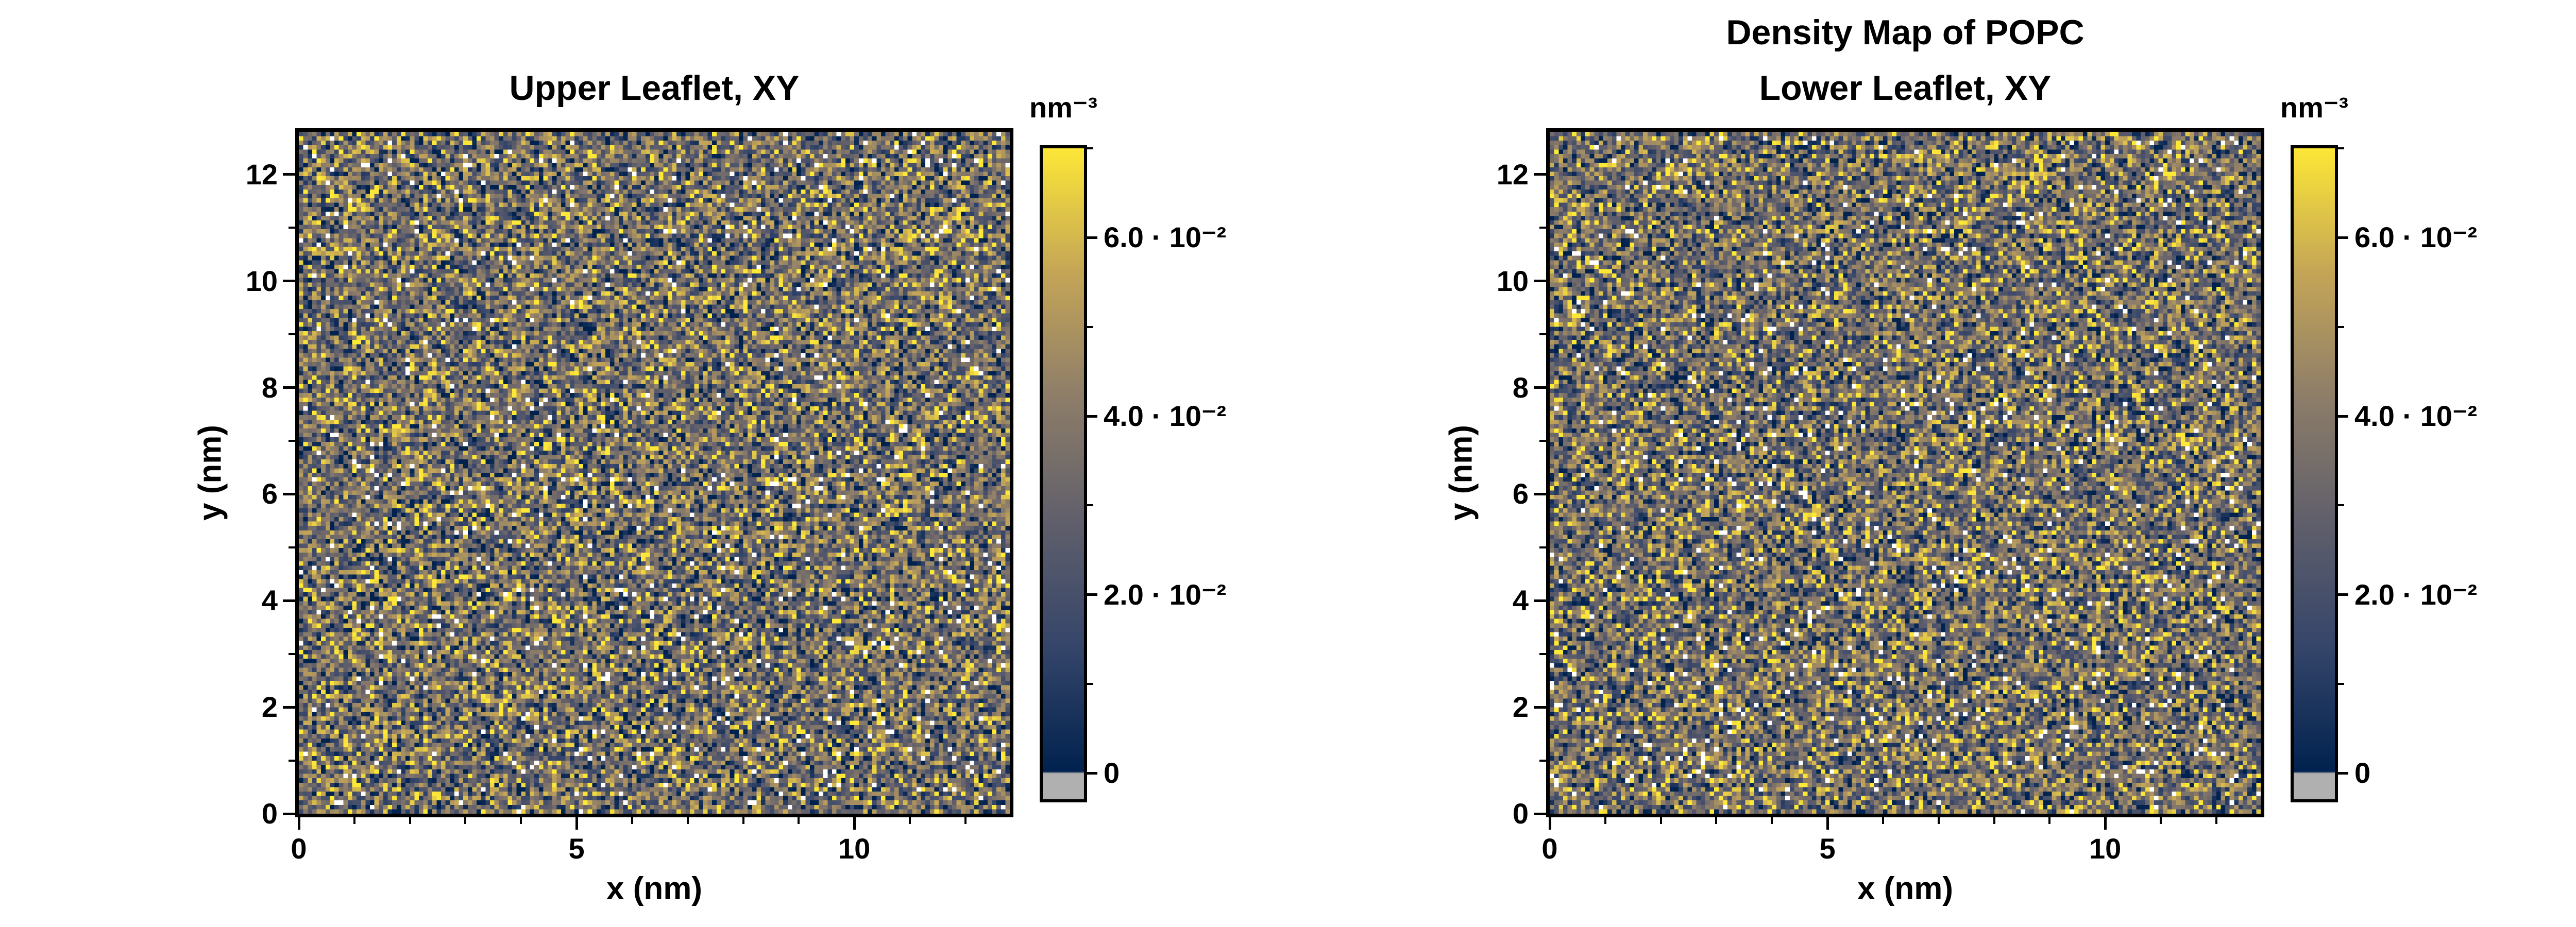 Image resolution: width=2576 pixels, height=927 pixels. What do you see at coordinates (1520, 493) in the screenshot?
I see `y-tick-label: 6` at bounding box center [1520, 493].